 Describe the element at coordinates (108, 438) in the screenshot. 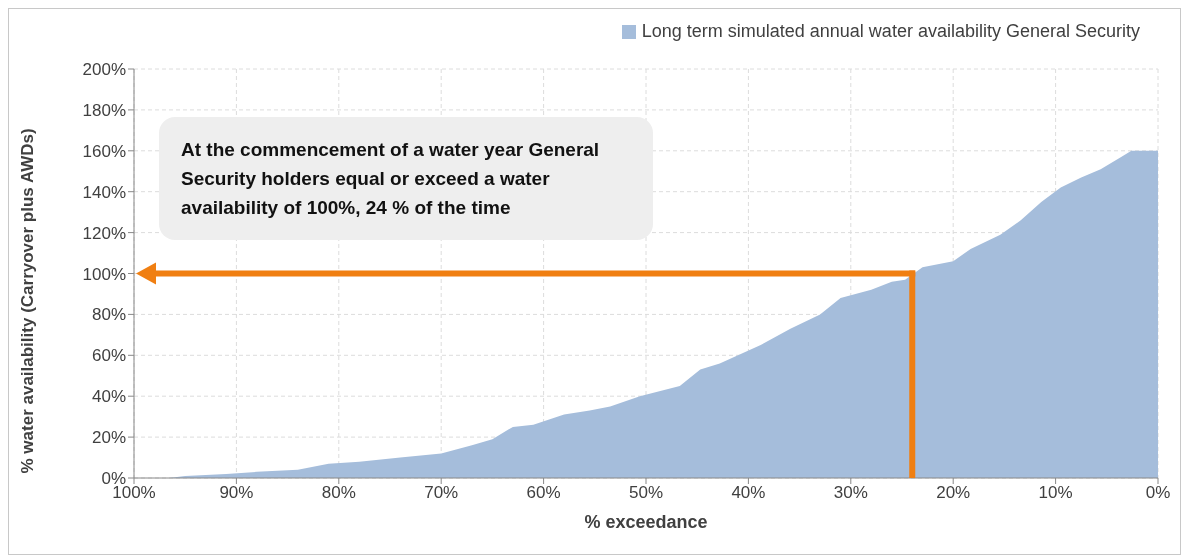

I see `y-tick-label: 20%` at that location.